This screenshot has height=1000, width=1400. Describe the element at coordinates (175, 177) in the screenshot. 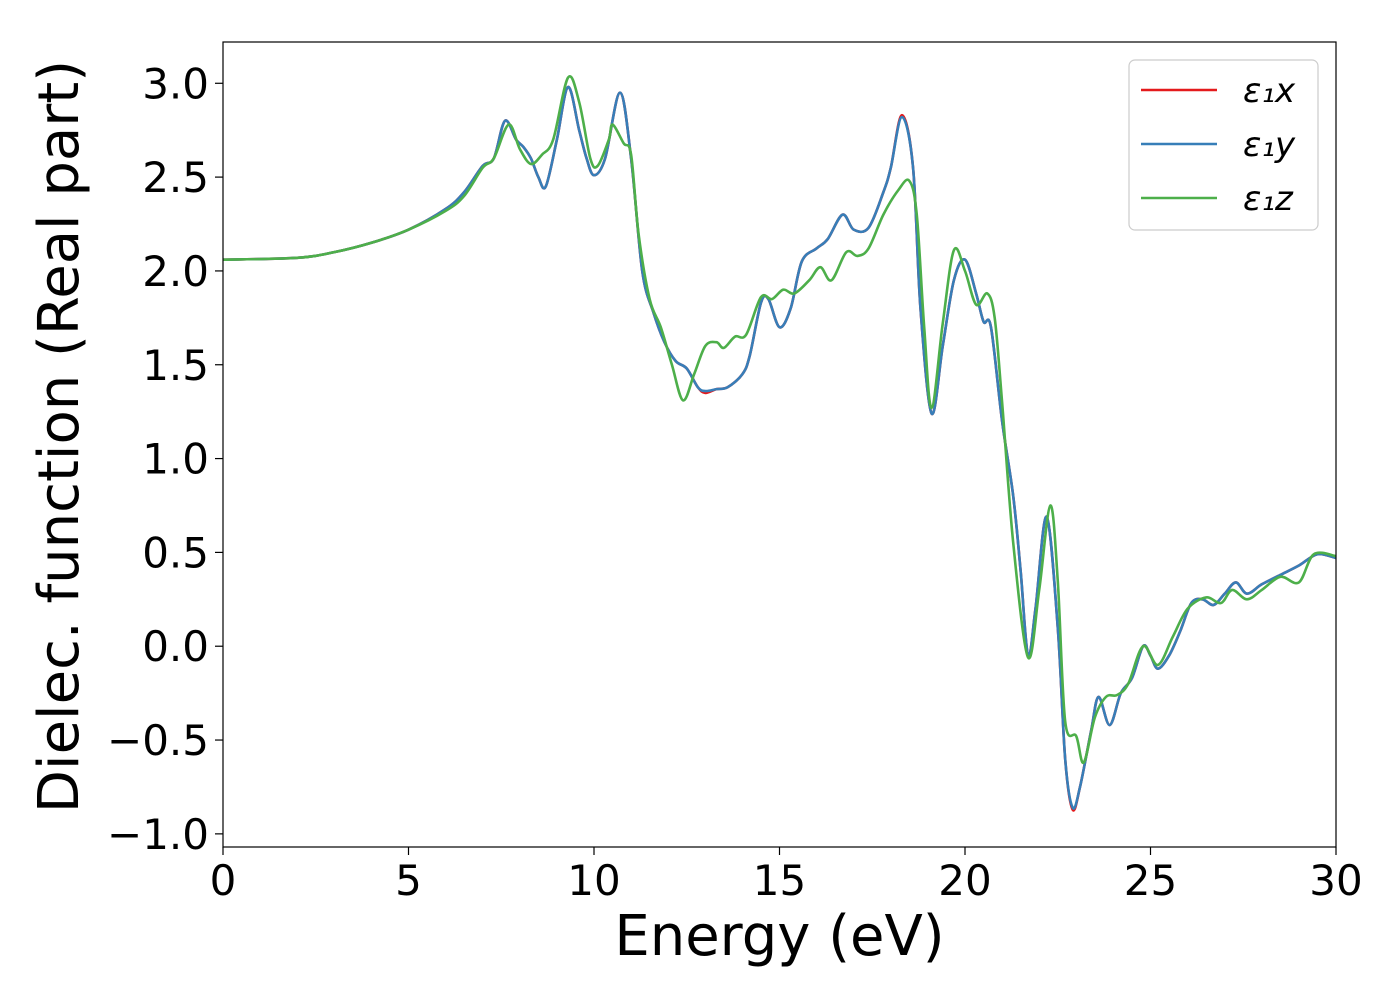

I see `y-tick-label: 2.5` at that location.